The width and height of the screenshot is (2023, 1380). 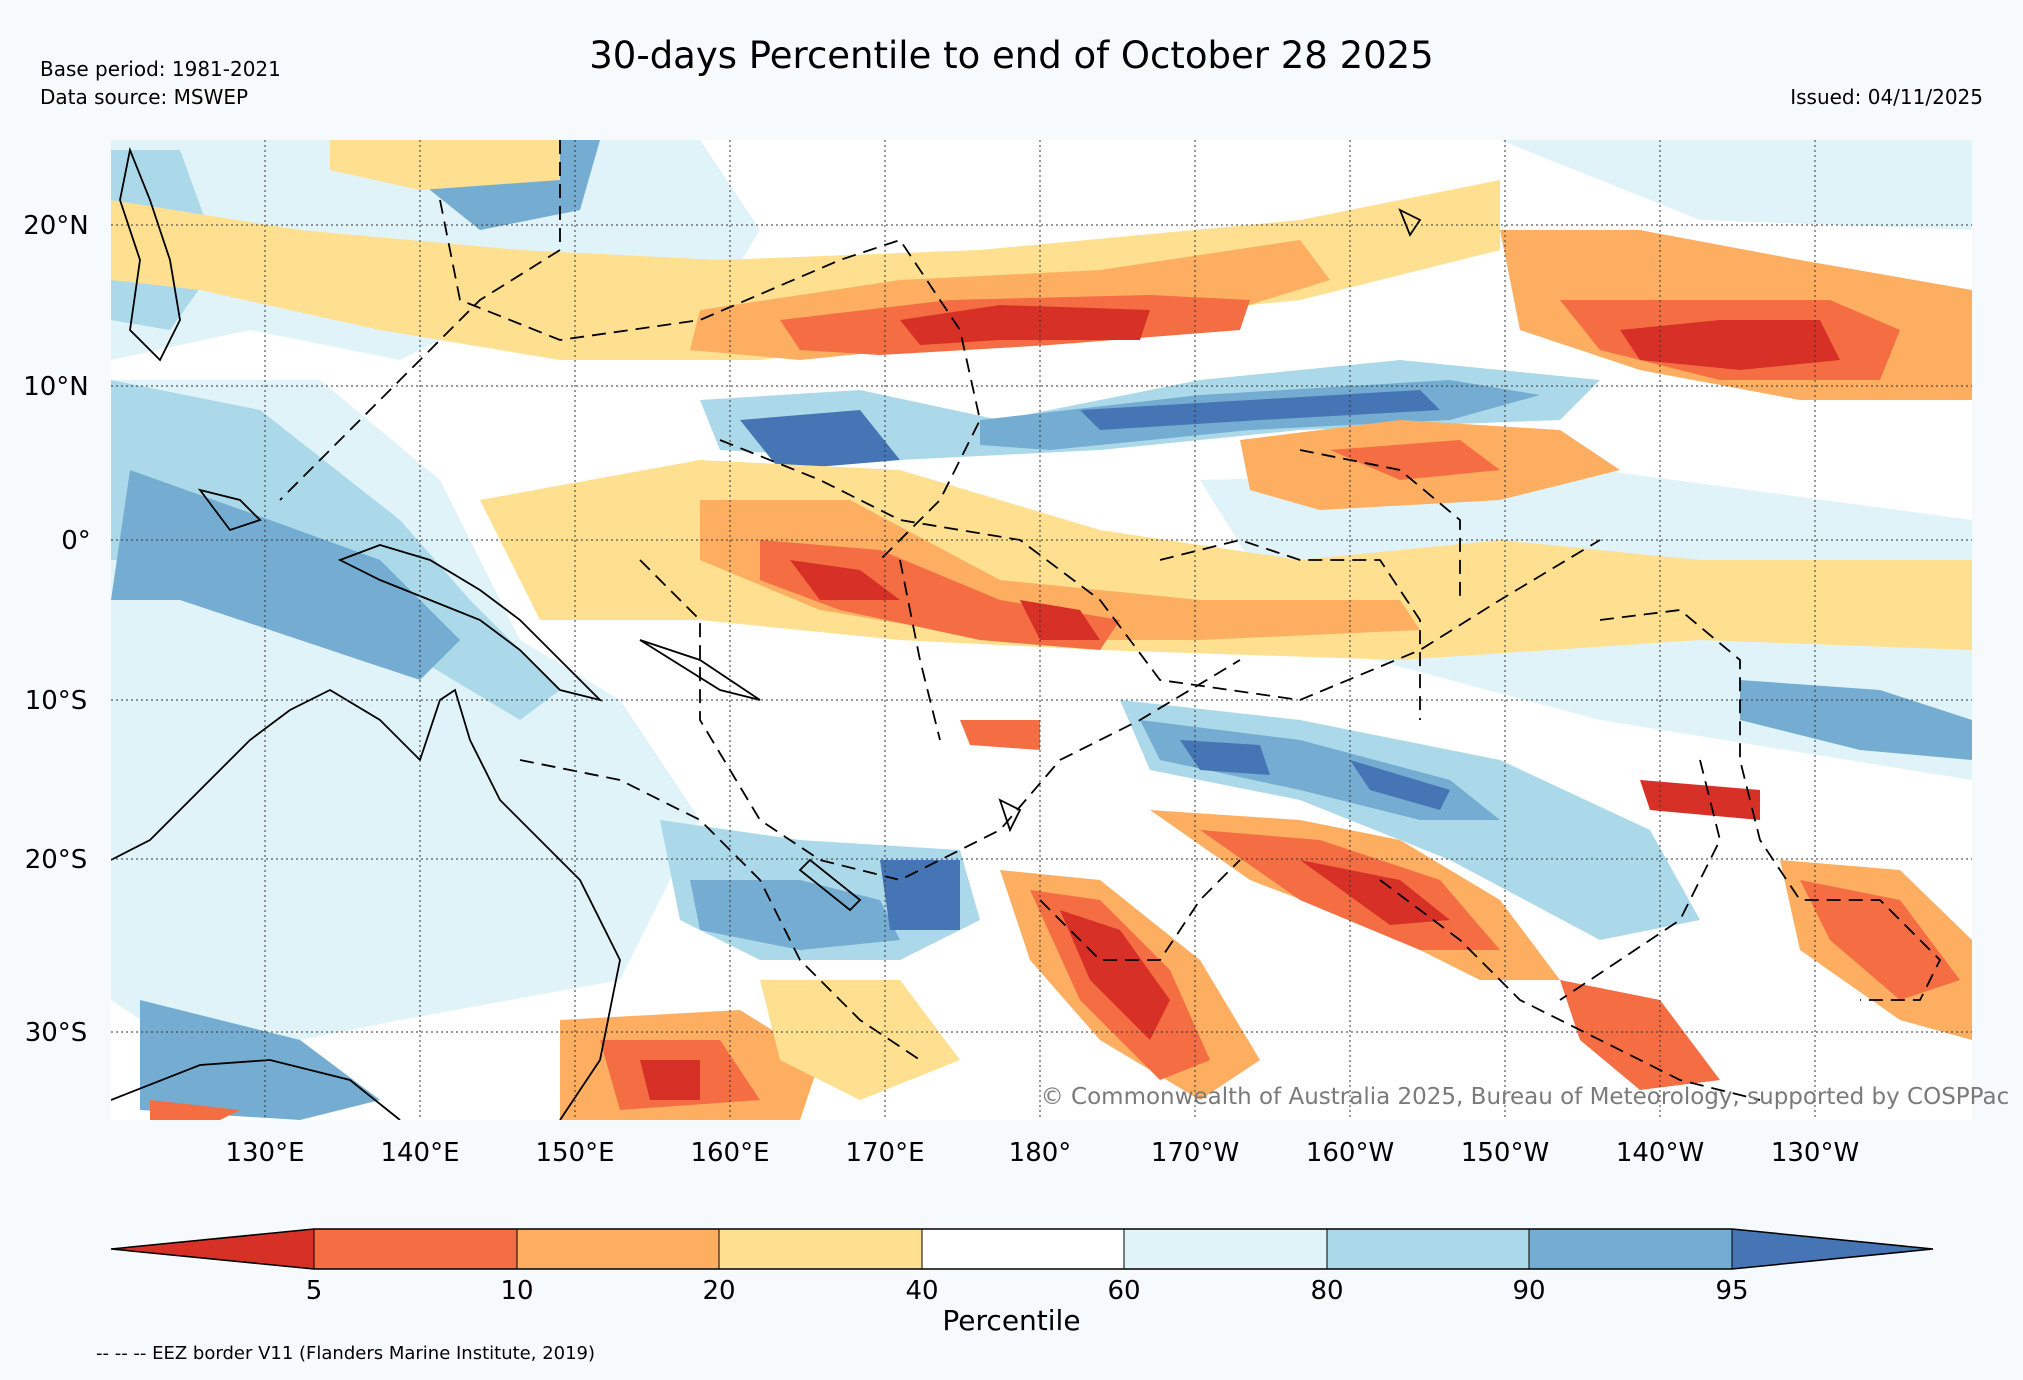 What do you see at coordinates (1505, 1153) in the screenshot?
I see `lon-tick-label: 150°W` at bounding box center [1505, 1153].